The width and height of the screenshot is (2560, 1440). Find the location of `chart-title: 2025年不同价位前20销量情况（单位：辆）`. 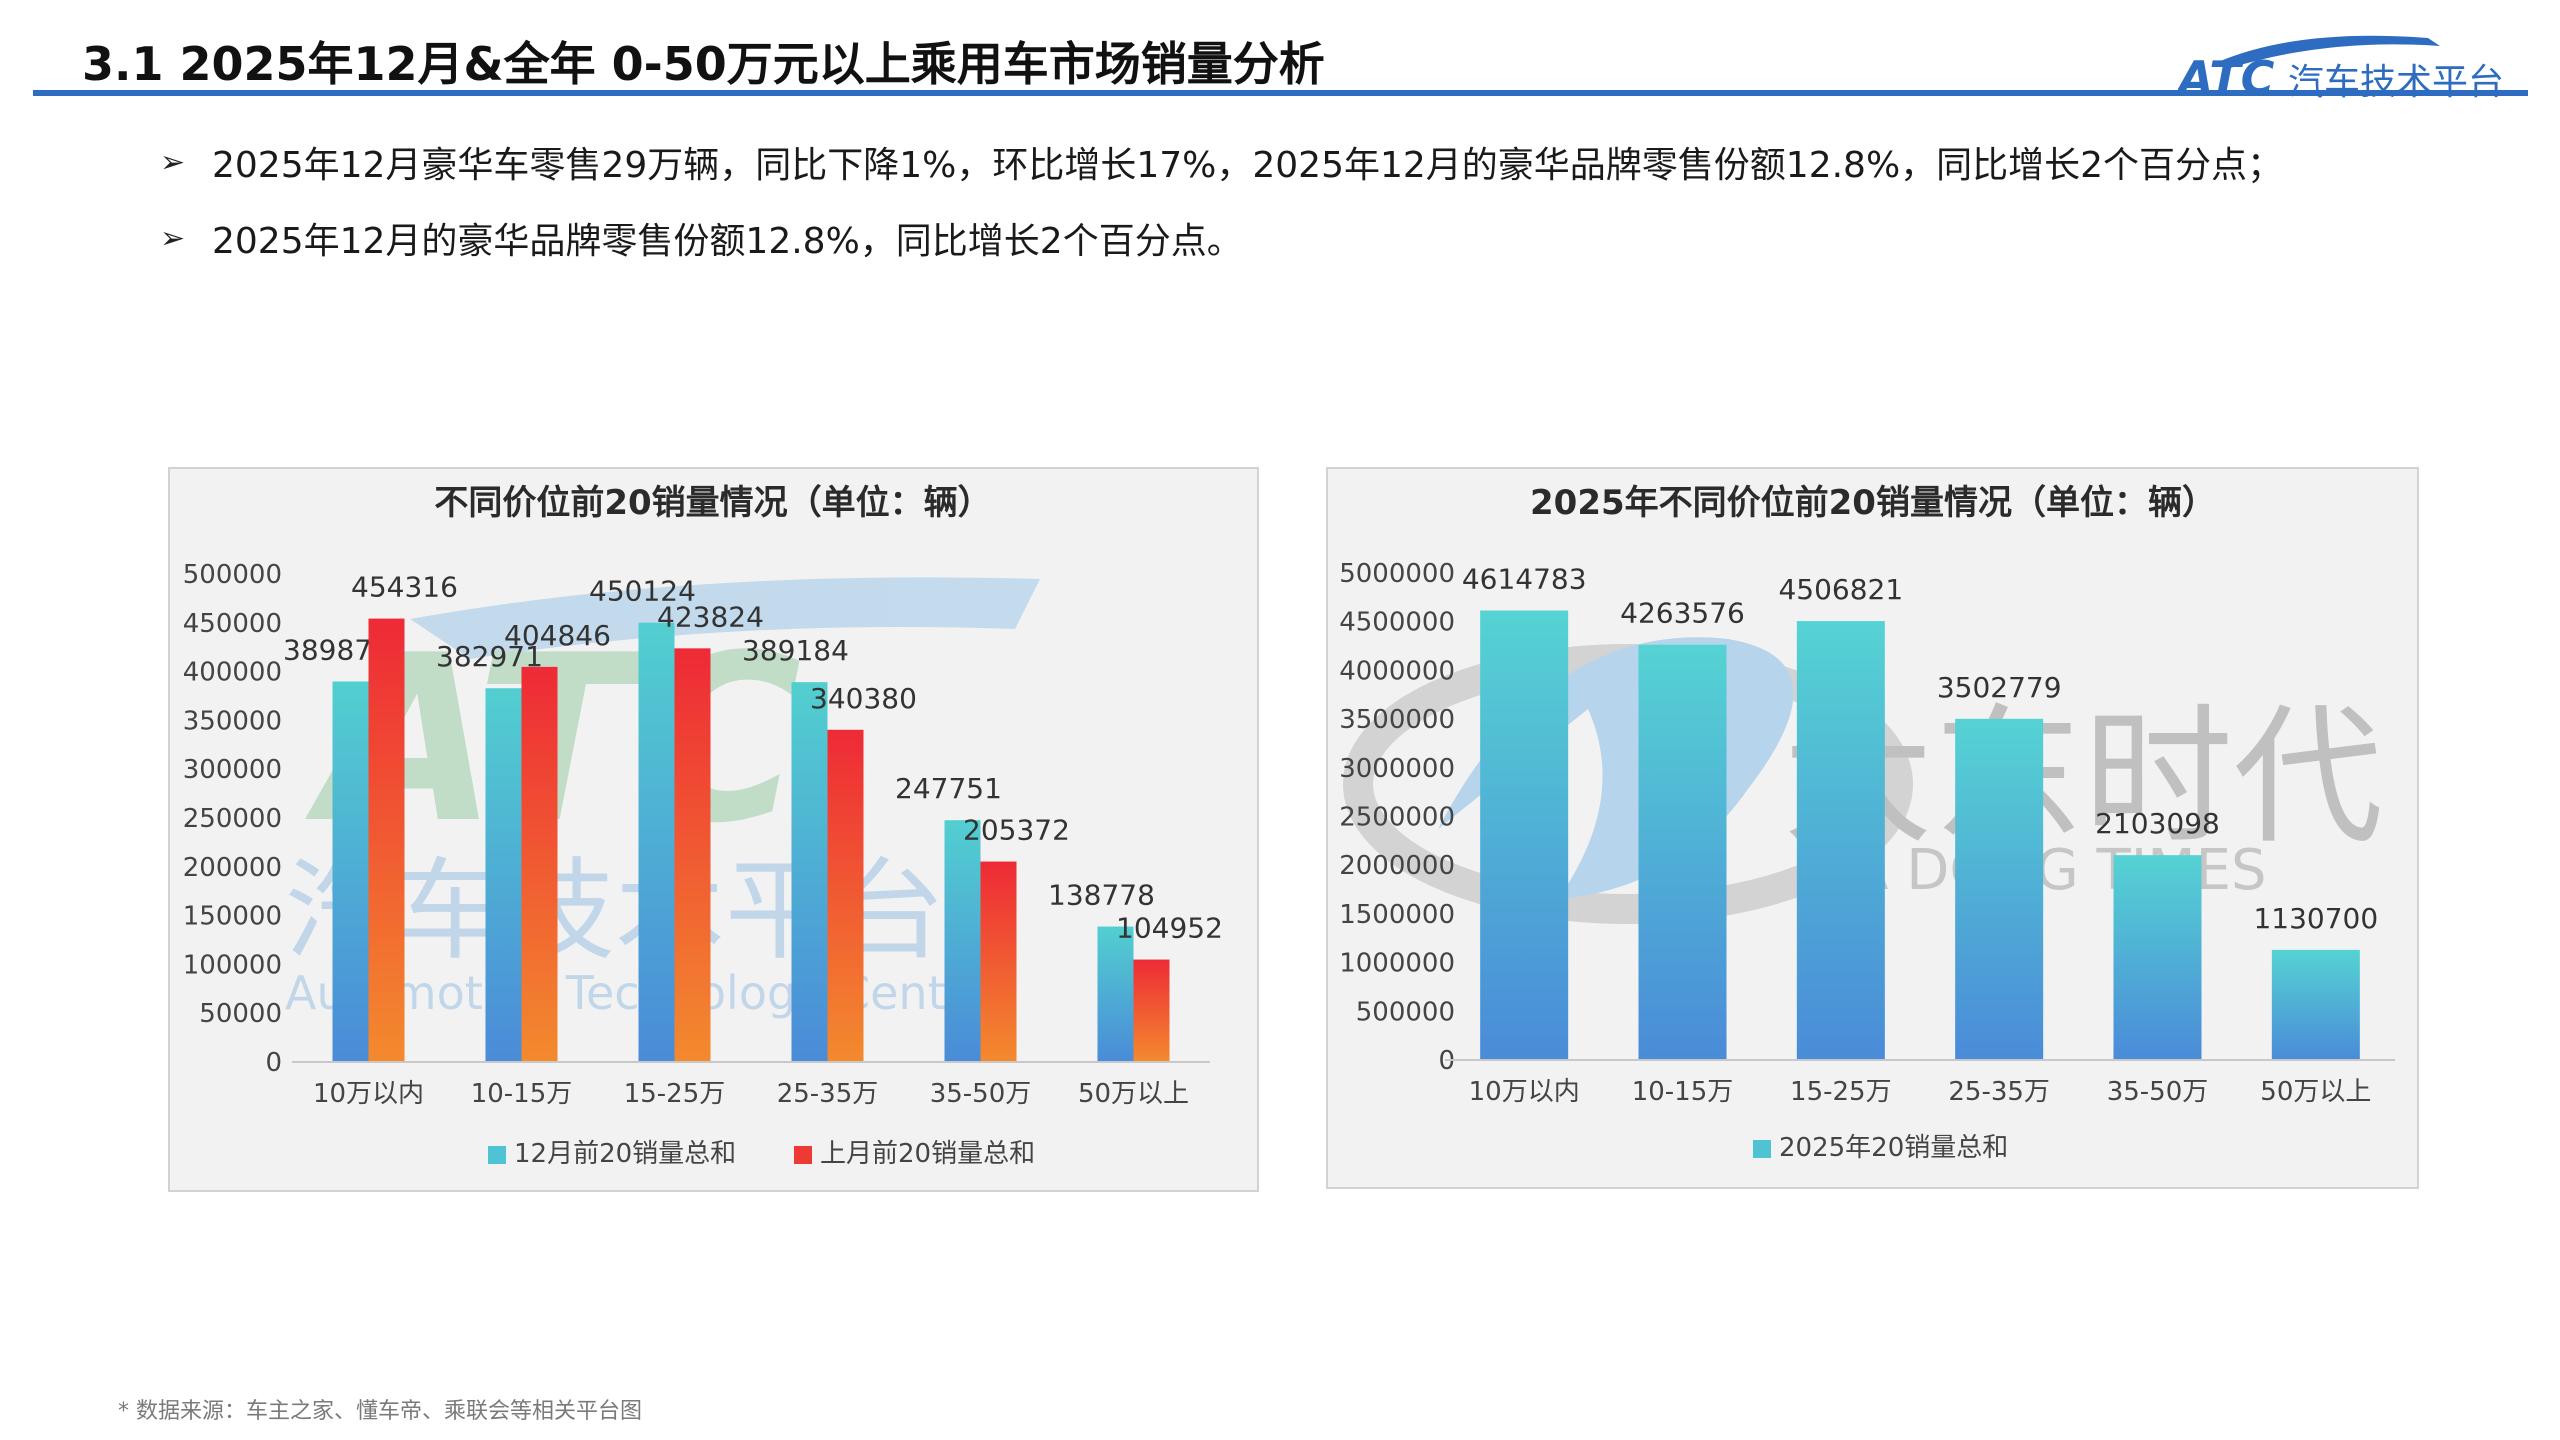

chart-title: 2025年不同价位前20销量情况（单位：辆） is located at coordinates (1873, 503).